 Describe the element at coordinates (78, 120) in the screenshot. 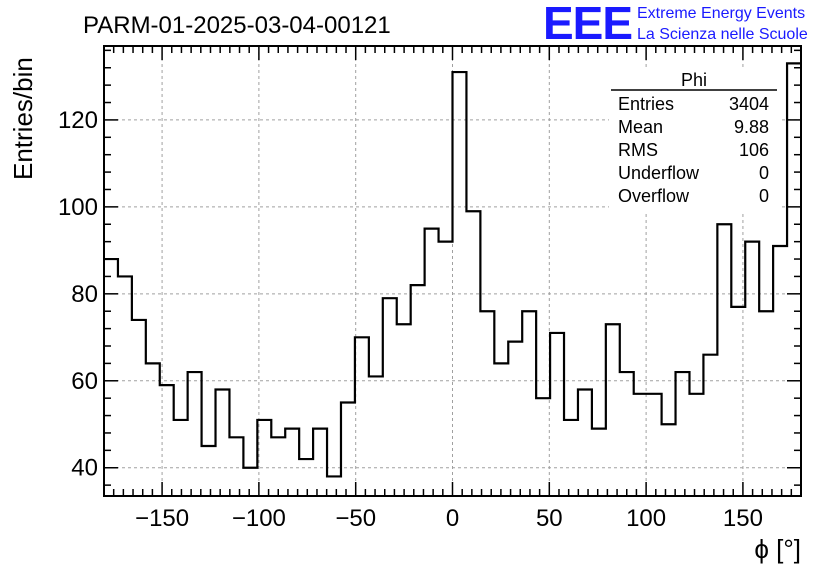

I see `y-tick-label: 120` at that location.